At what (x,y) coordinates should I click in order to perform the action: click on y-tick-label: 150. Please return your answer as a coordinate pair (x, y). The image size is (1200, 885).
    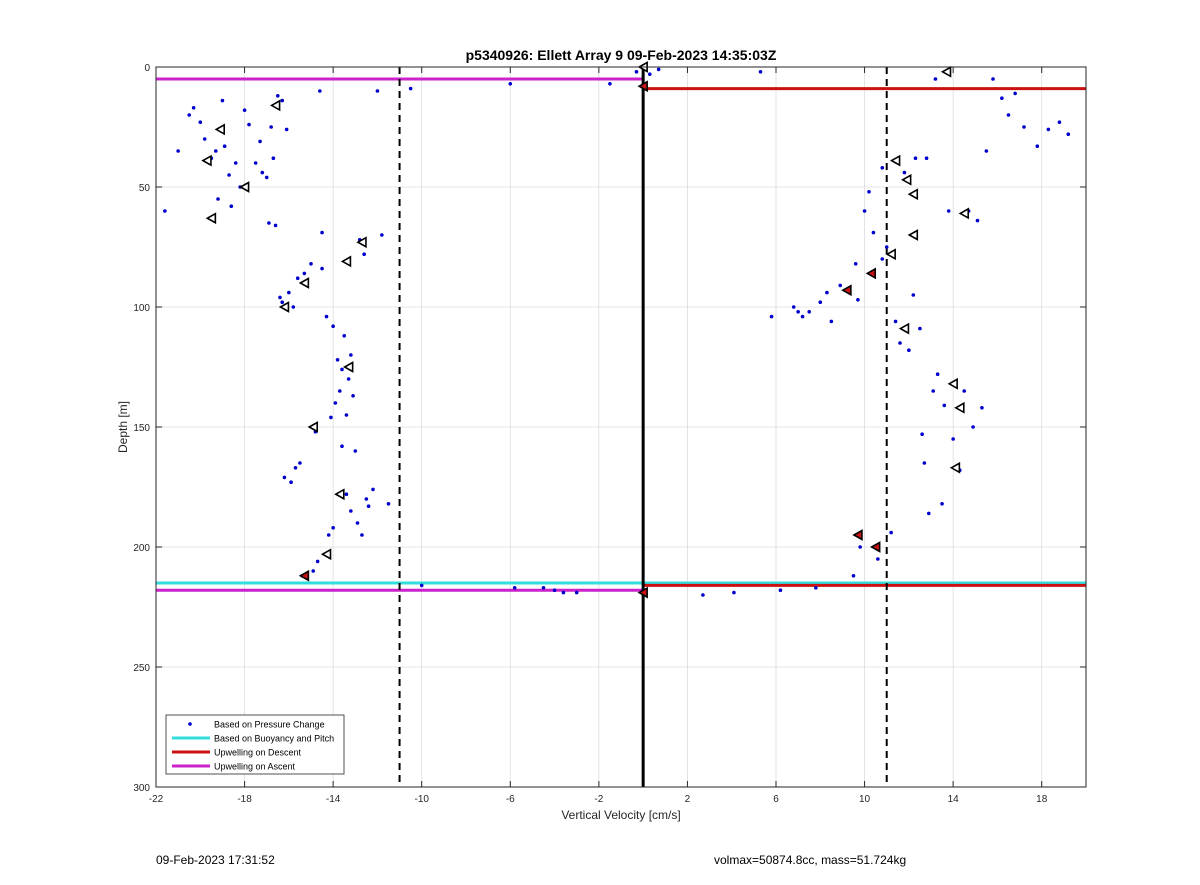
    Looking at the image, I should click on (141, 428).